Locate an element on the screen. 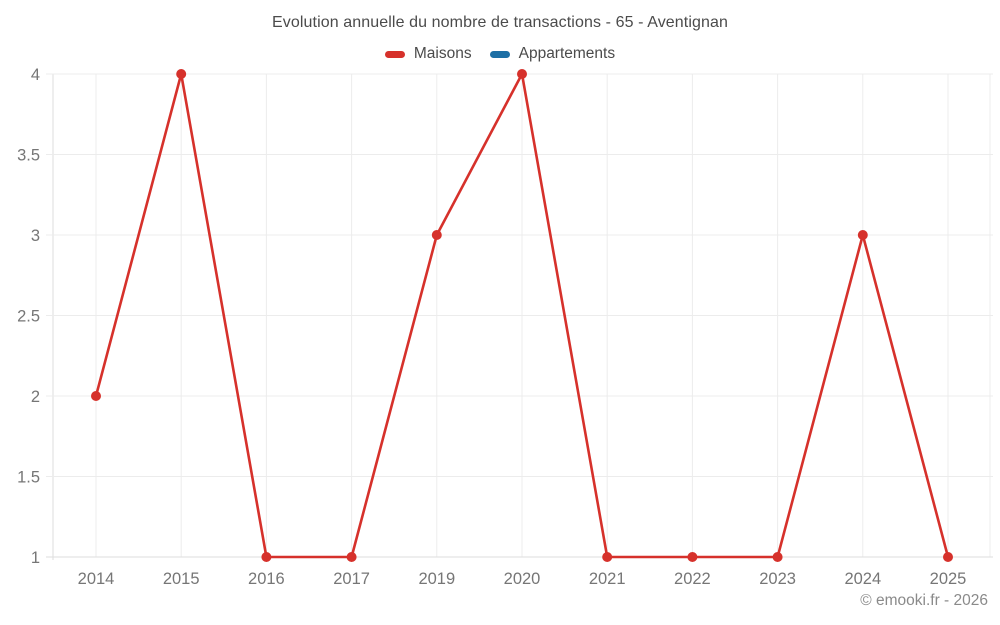 This screenshot has height=625, width=1000. x-tick-label: 2015 is located at coordinates (181, 579).